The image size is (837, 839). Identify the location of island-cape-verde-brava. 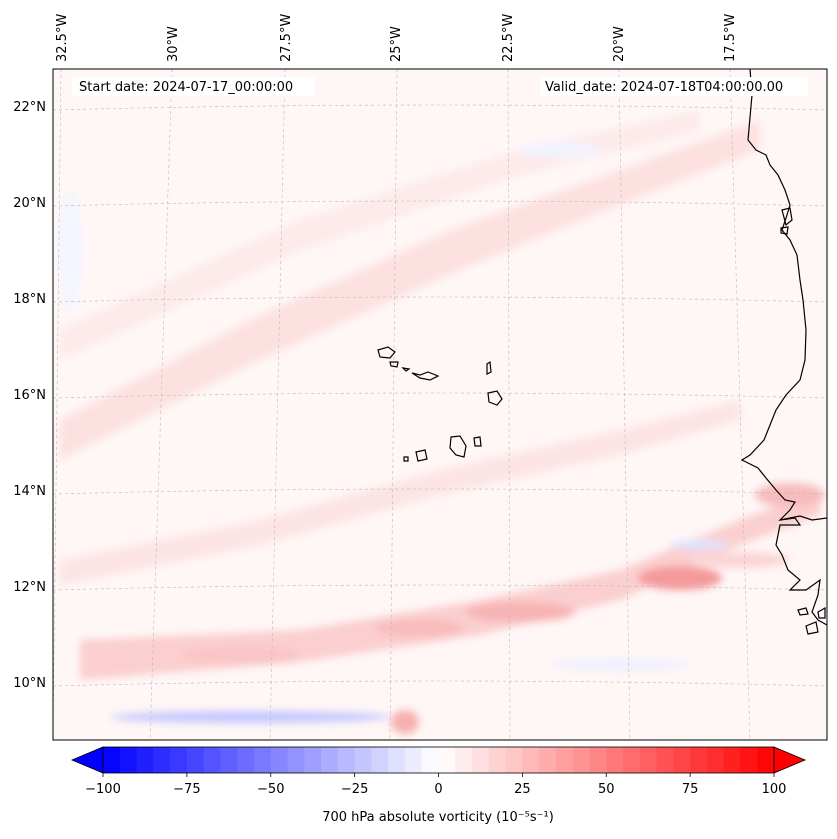
(406, 459).